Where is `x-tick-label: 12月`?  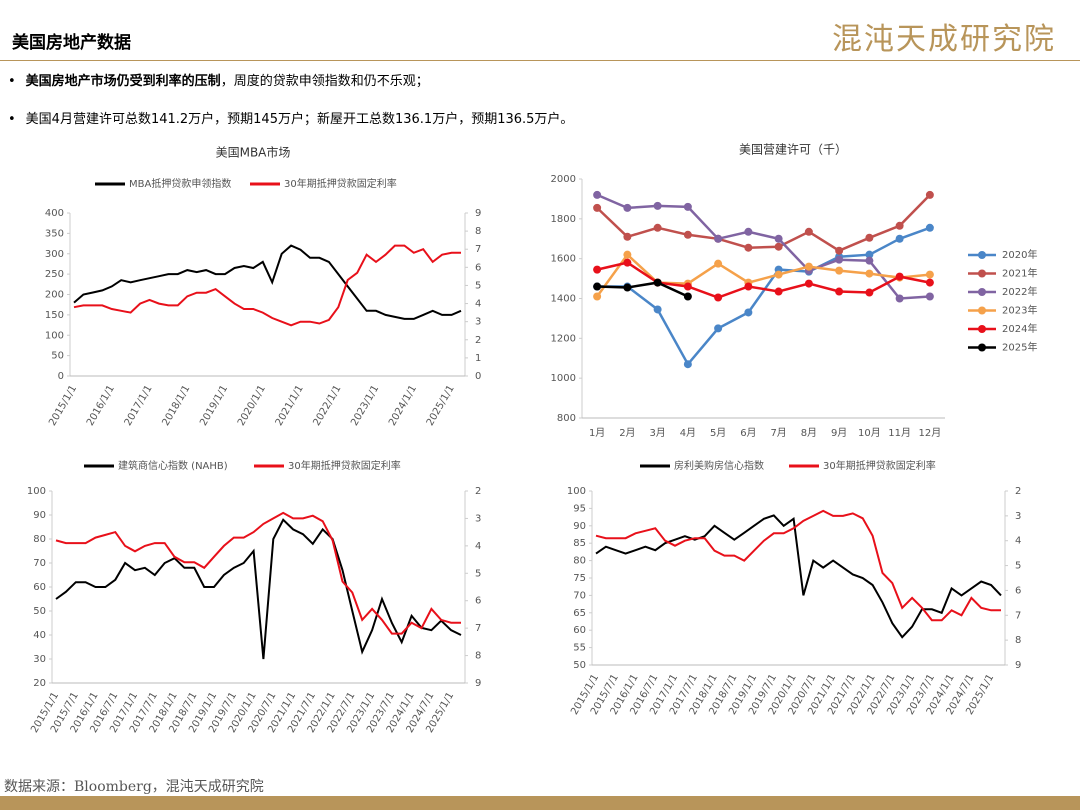 x-tick-label: 12月 is located at coordinates (930, 433).